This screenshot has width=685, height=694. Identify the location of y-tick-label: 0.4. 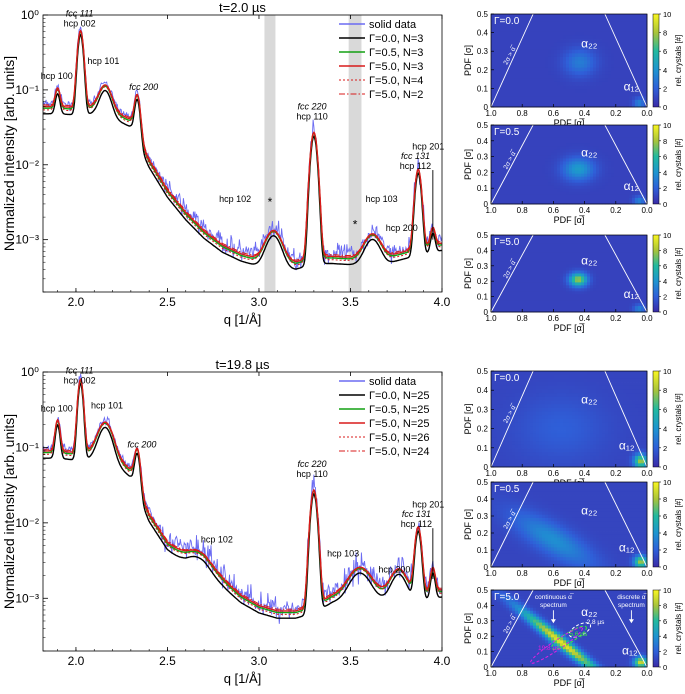
(483, 141).